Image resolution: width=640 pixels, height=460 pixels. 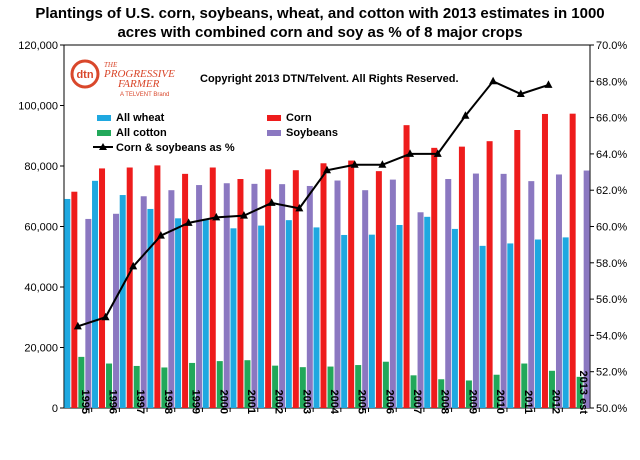 What do you see at coordinates (427, 312) in the screenshot?
I see `bar-wheat-2008` at bounding box center [427, 312].